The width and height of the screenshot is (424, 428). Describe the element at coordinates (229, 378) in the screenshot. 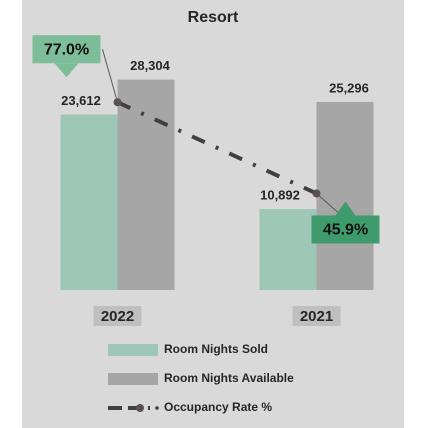

I see `legend-label: Room Nights Available` at that location.